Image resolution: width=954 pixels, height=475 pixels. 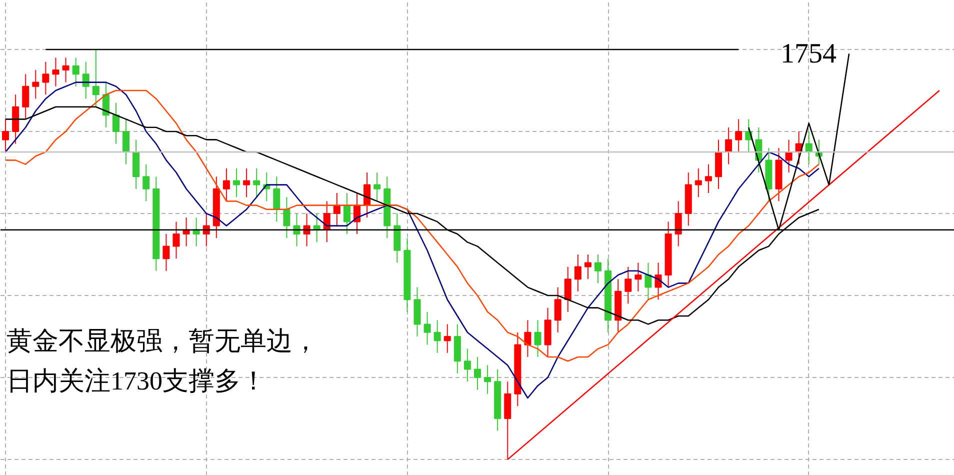 I want to click on annotation: 黄金不显极强，暂无单边，, so click(x=162, y=341).